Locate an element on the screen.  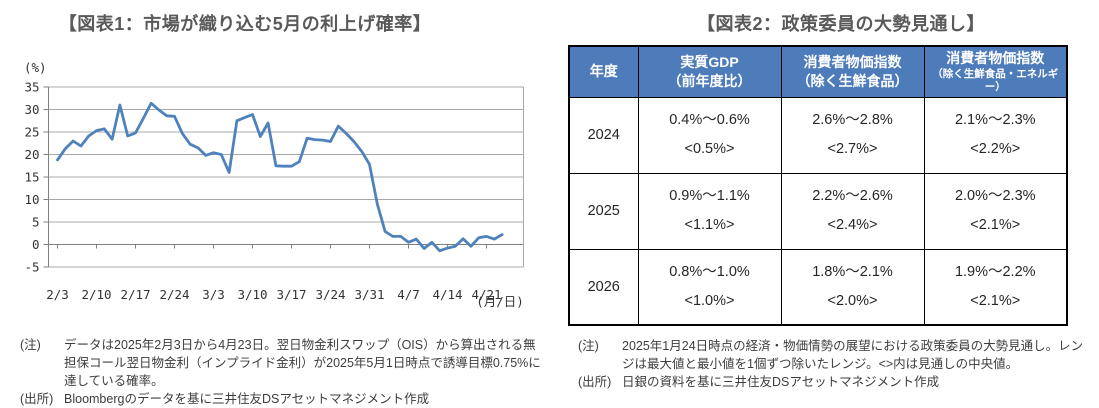
forecast-value-line: <2.0%> is located at coordinates (852, 300).